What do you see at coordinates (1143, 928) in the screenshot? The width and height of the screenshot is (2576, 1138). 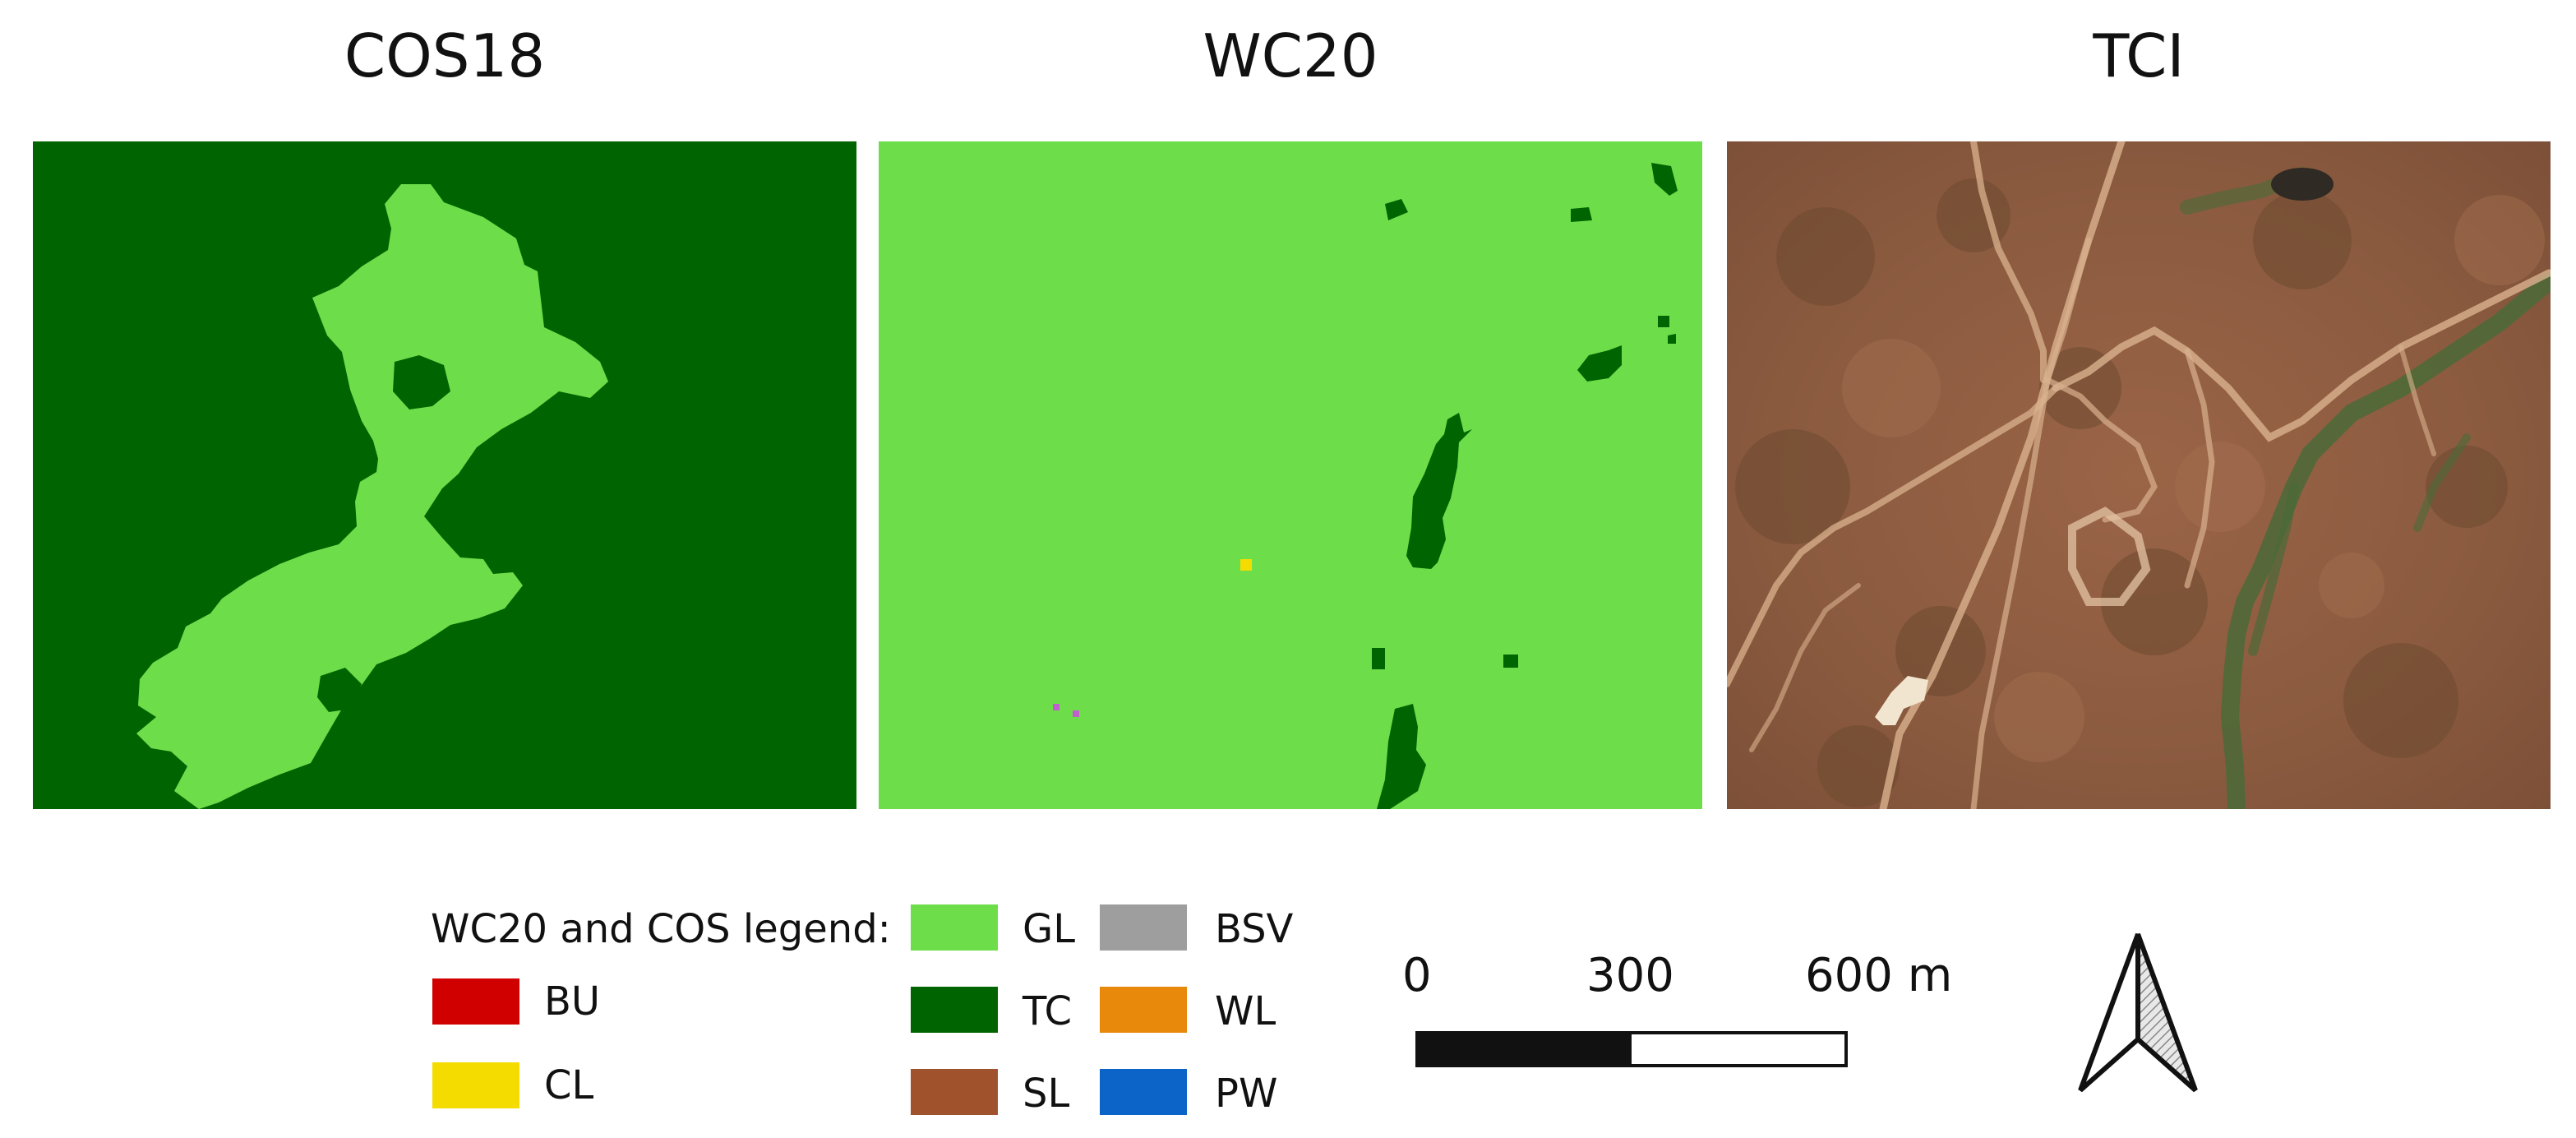 I see `legend-swatch-bsv` at bounding box center [1143, 928].